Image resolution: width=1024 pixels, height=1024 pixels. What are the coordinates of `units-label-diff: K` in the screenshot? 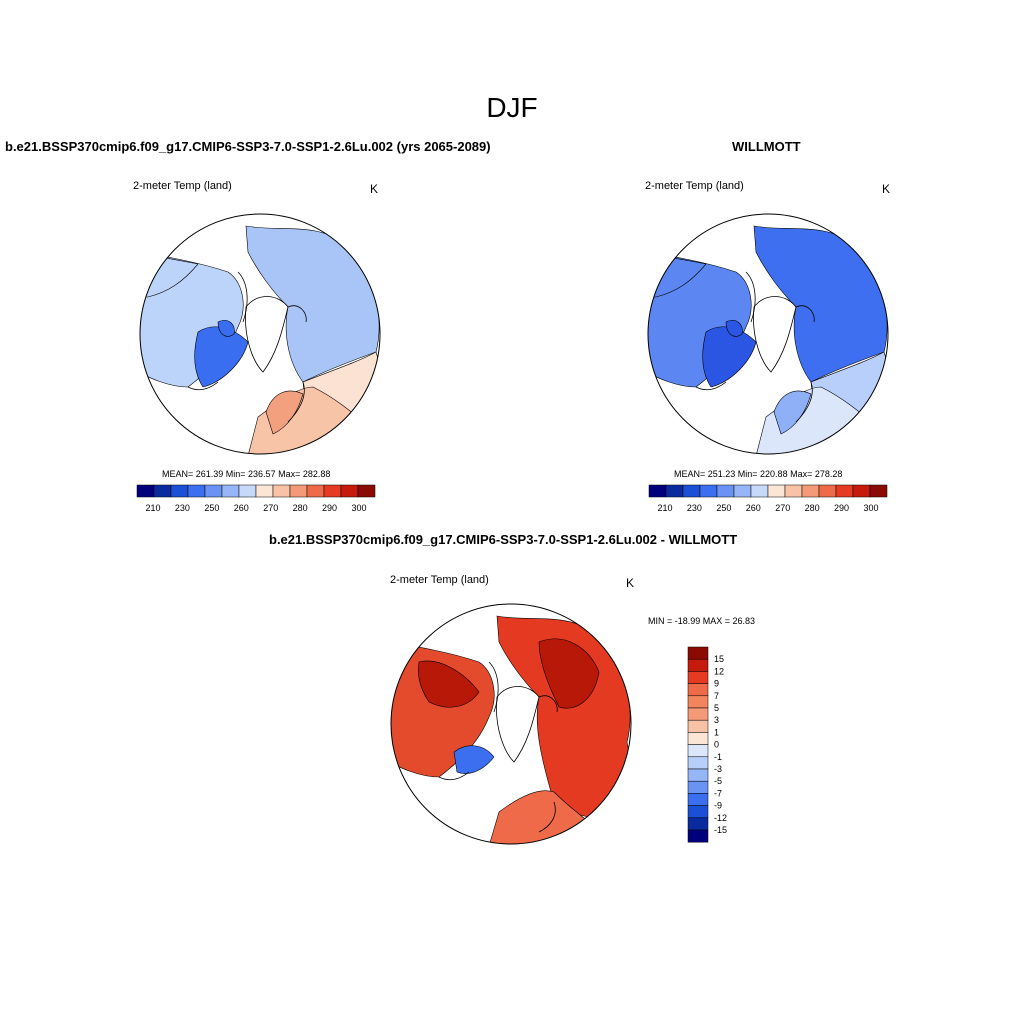 It's located at (630, 583).